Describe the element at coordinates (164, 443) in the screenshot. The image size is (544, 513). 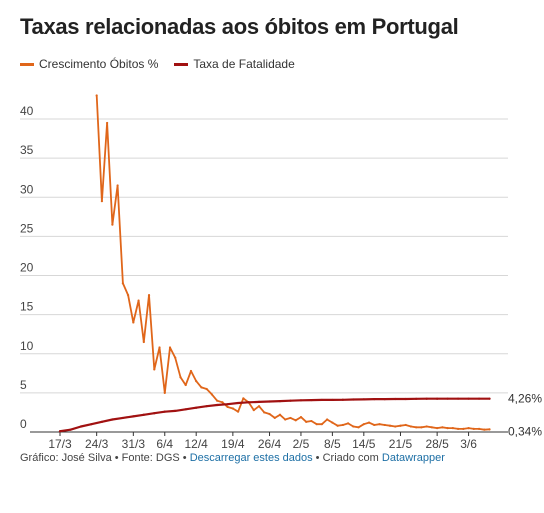
I see `x-tick-label: 6/4` at that location.